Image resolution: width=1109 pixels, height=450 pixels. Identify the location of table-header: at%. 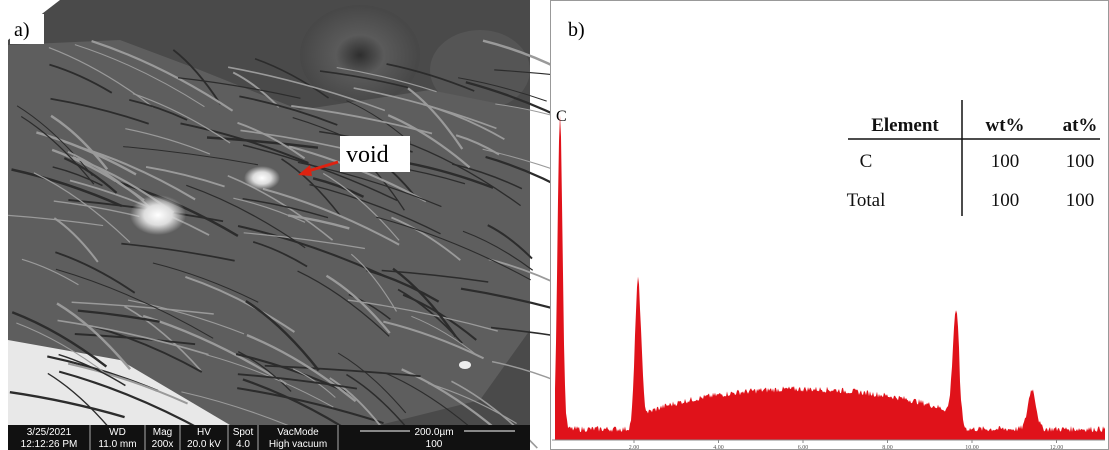
(1080, 125).